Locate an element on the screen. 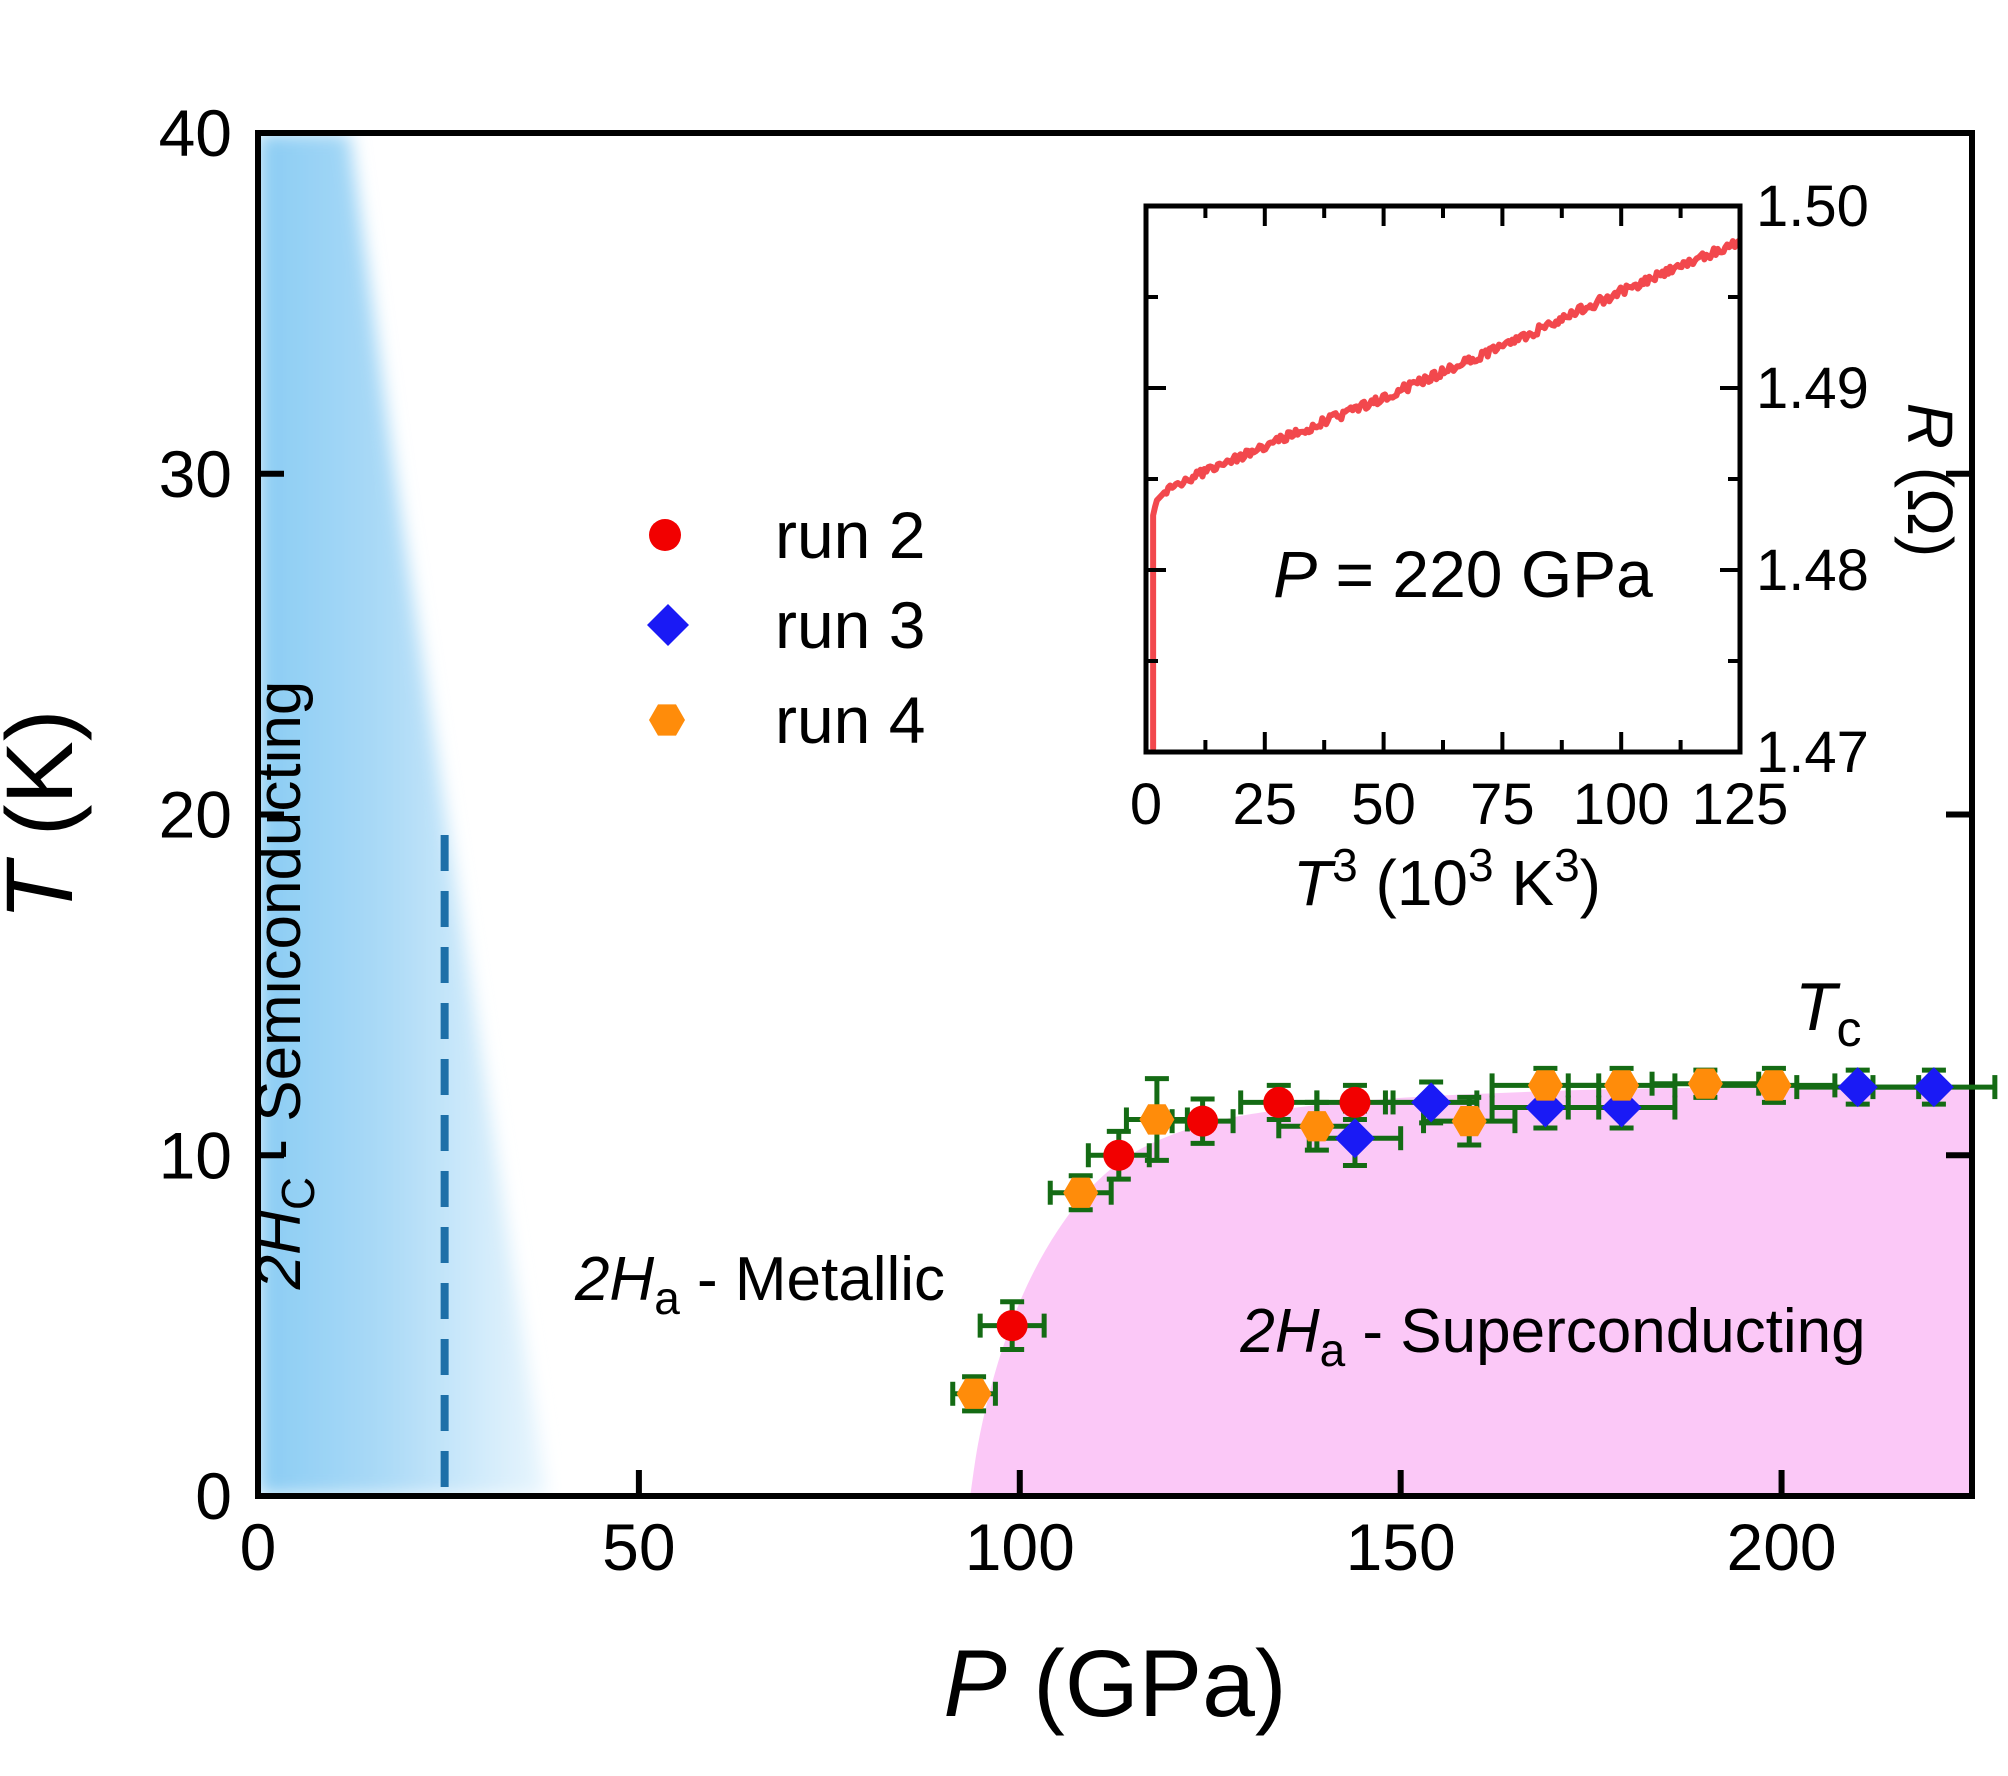 This screenshot has height=1776, width=2008. legend-marker-run3-diamond is located at coordinates (668, 625).